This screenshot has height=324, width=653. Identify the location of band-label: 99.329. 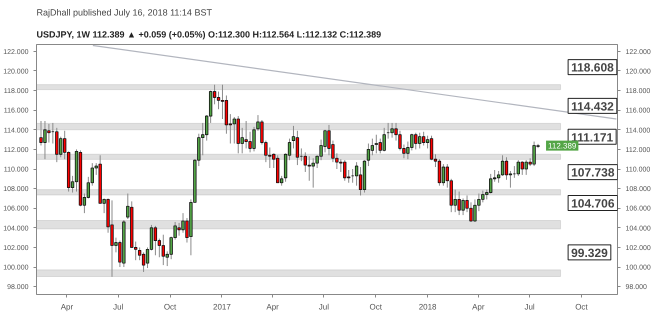
(589, 253).